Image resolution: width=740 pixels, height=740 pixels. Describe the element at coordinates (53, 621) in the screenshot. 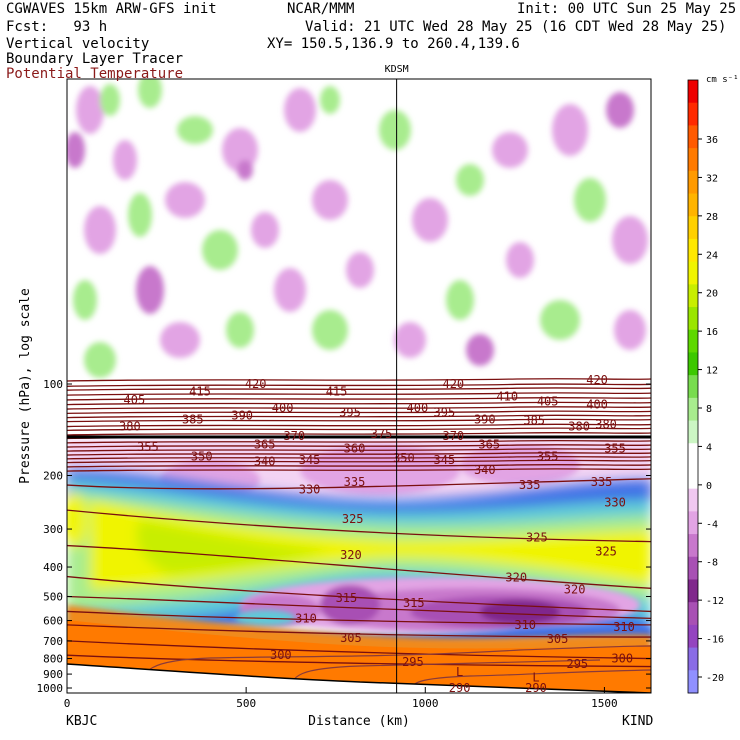

I see `y-tick-label: 600` at that location.